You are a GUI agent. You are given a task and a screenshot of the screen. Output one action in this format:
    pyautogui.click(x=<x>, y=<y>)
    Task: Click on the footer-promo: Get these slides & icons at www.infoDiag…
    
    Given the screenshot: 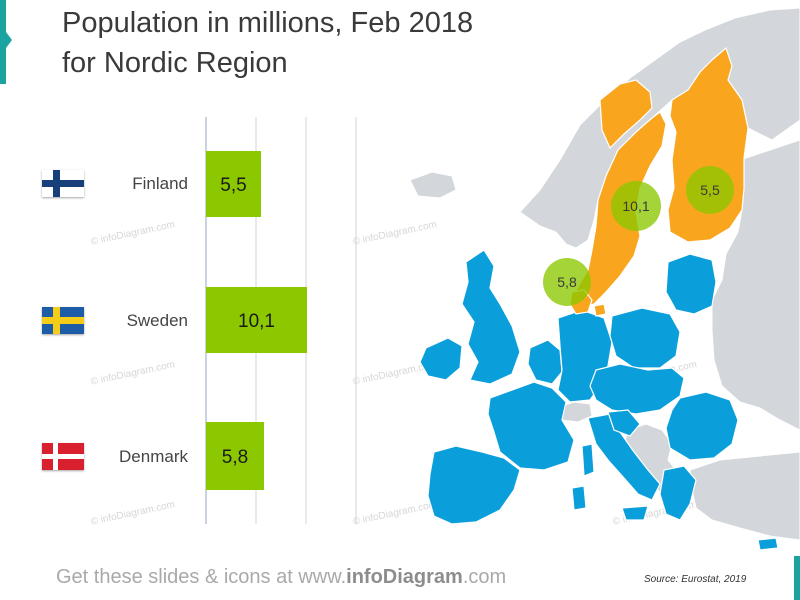 What is the action you would take?
    pyautogui.click(x=281, y=577)
    